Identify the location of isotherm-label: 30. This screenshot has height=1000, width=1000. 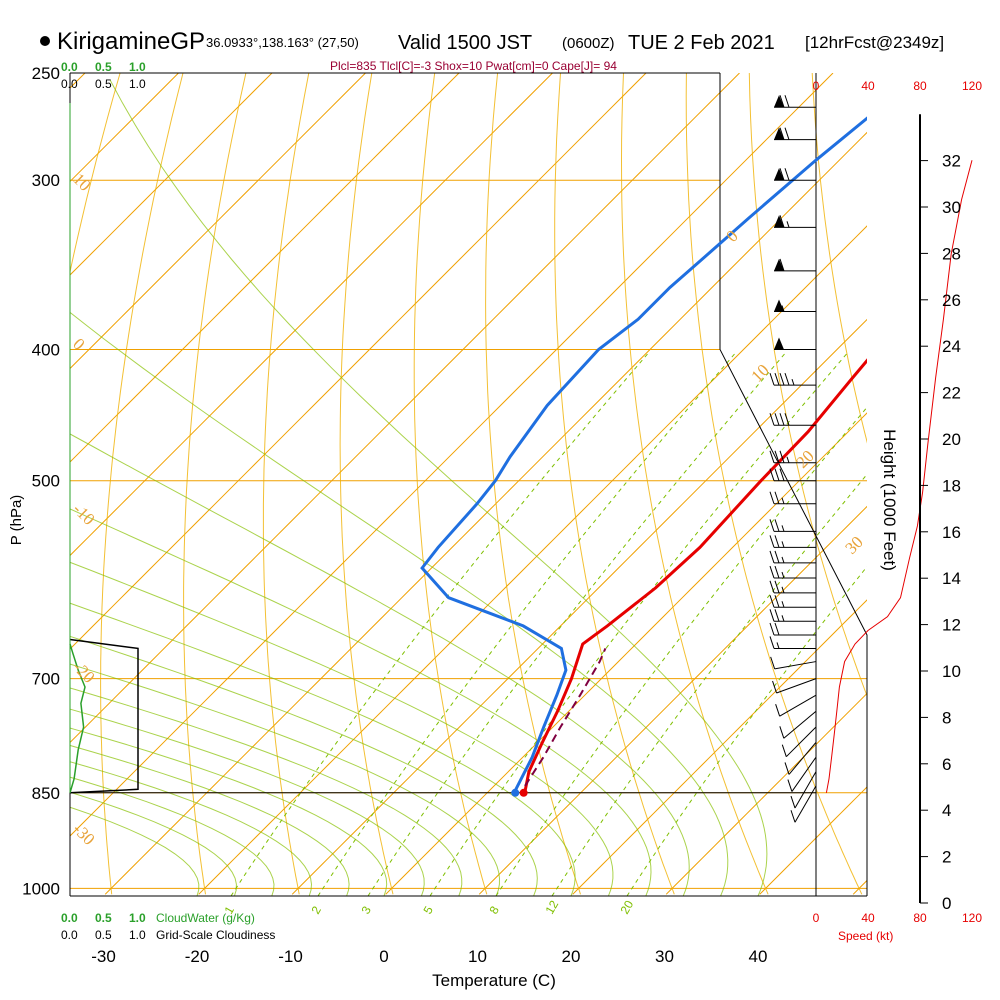
(853, 544).